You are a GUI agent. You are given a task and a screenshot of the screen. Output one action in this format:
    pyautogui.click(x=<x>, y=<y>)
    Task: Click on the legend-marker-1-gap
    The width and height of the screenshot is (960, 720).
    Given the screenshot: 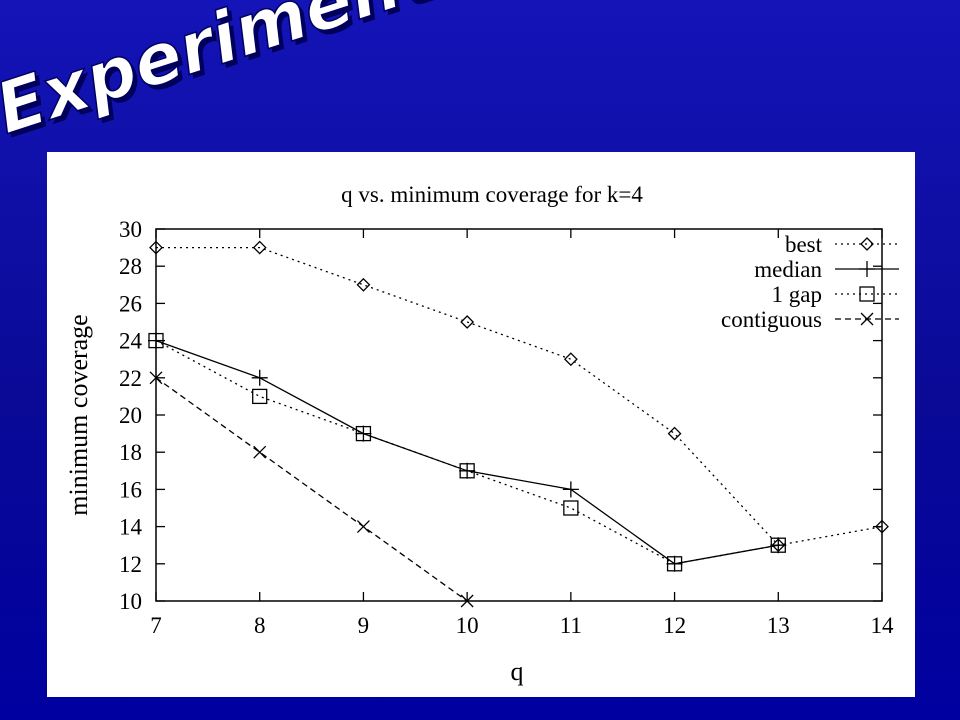 What is the action you would take?
    pyautogui.click(x=867, y=294)
    